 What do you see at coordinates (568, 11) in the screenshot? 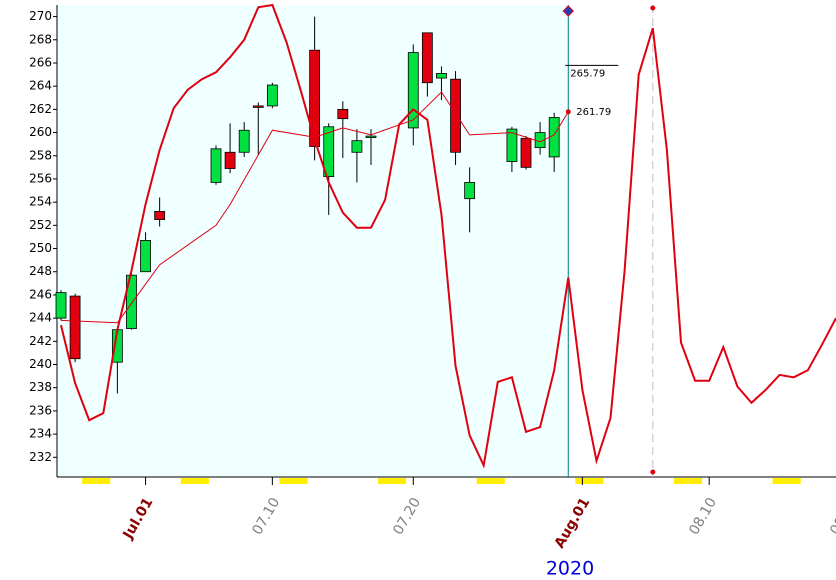
I see `cursor-diamond` at bounding box center [568, 11].